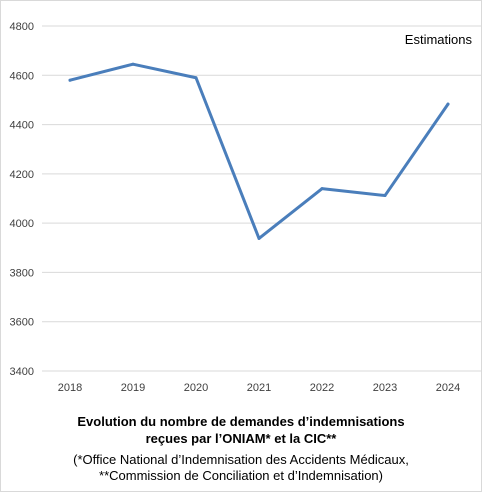  Describe the element at coordinates (70, 388) in the screenshot. I see `x-tick-label: 2018` at that location.